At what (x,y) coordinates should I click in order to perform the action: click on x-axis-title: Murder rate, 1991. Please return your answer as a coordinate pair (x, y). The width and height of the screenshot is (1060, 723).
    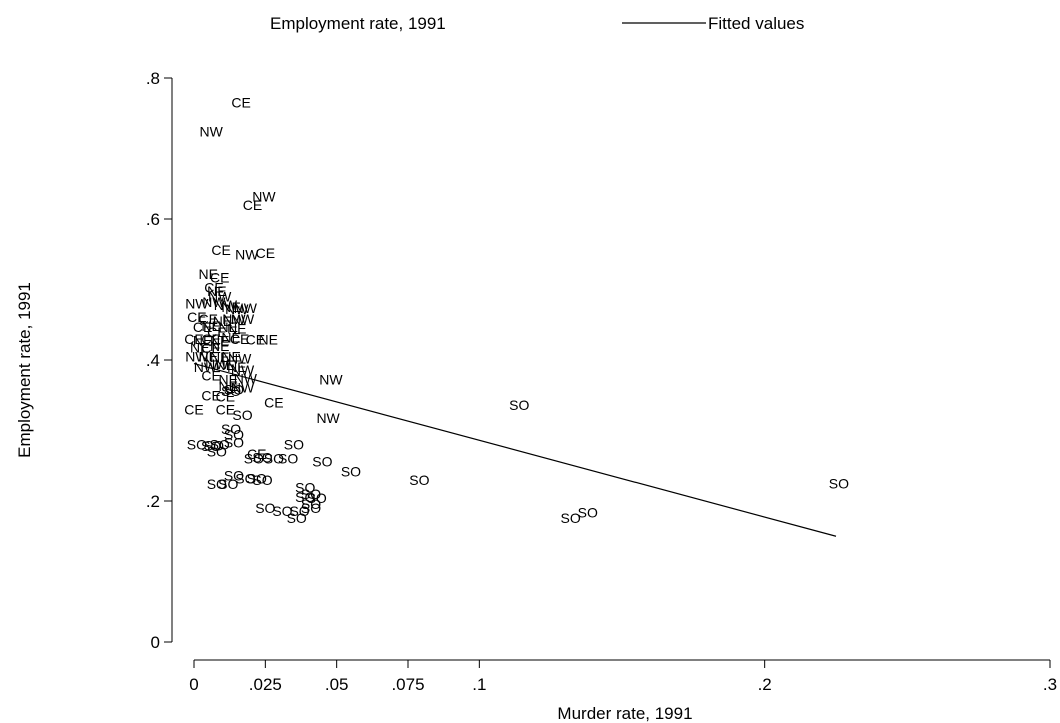
    Looking at the image, I should click on (624, 713).